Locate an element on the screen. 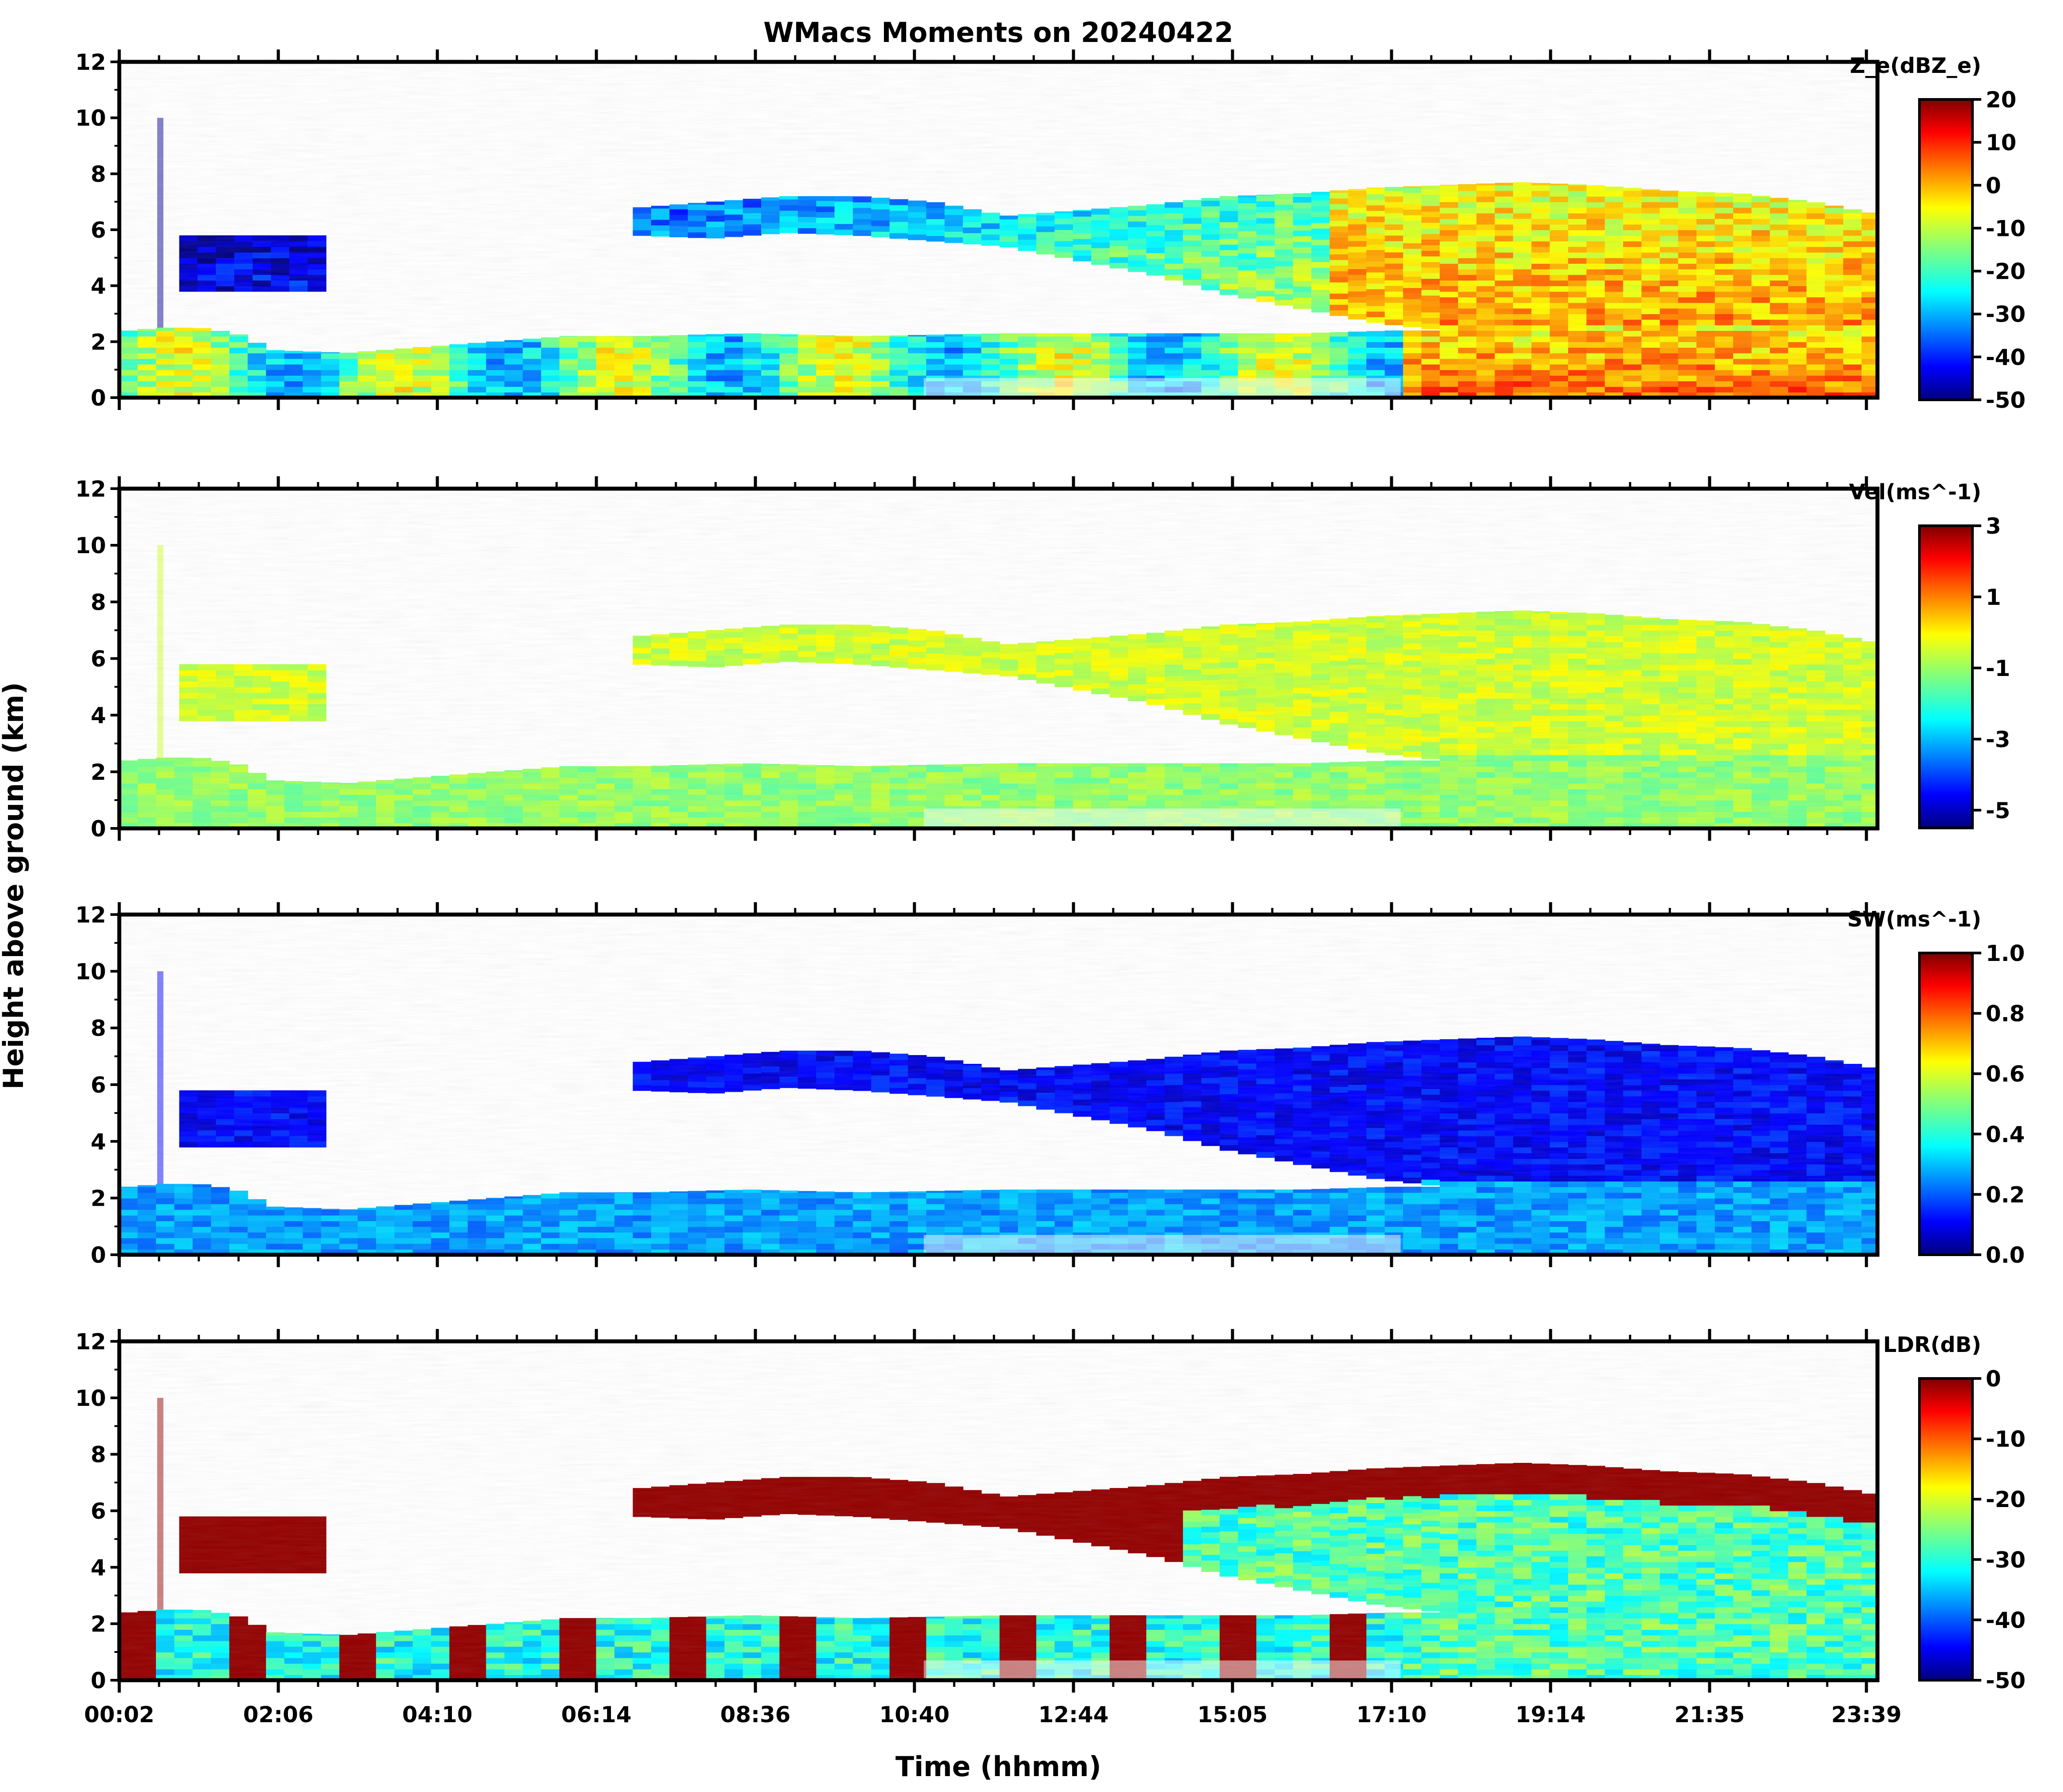 This screenshot has height=1792, width=2063. y-axis-label: Height above ground (km) is located at coordinates (15, 886).